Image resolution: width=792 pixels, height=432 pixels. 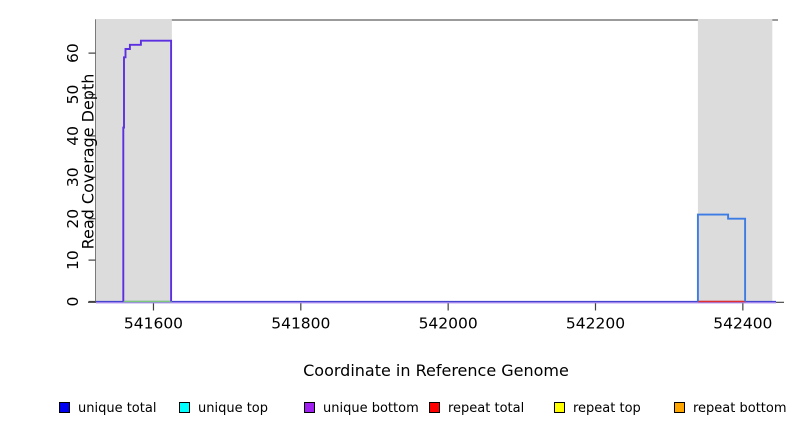 I want to click on legend-label: unique top, so click(x=233, y=408).